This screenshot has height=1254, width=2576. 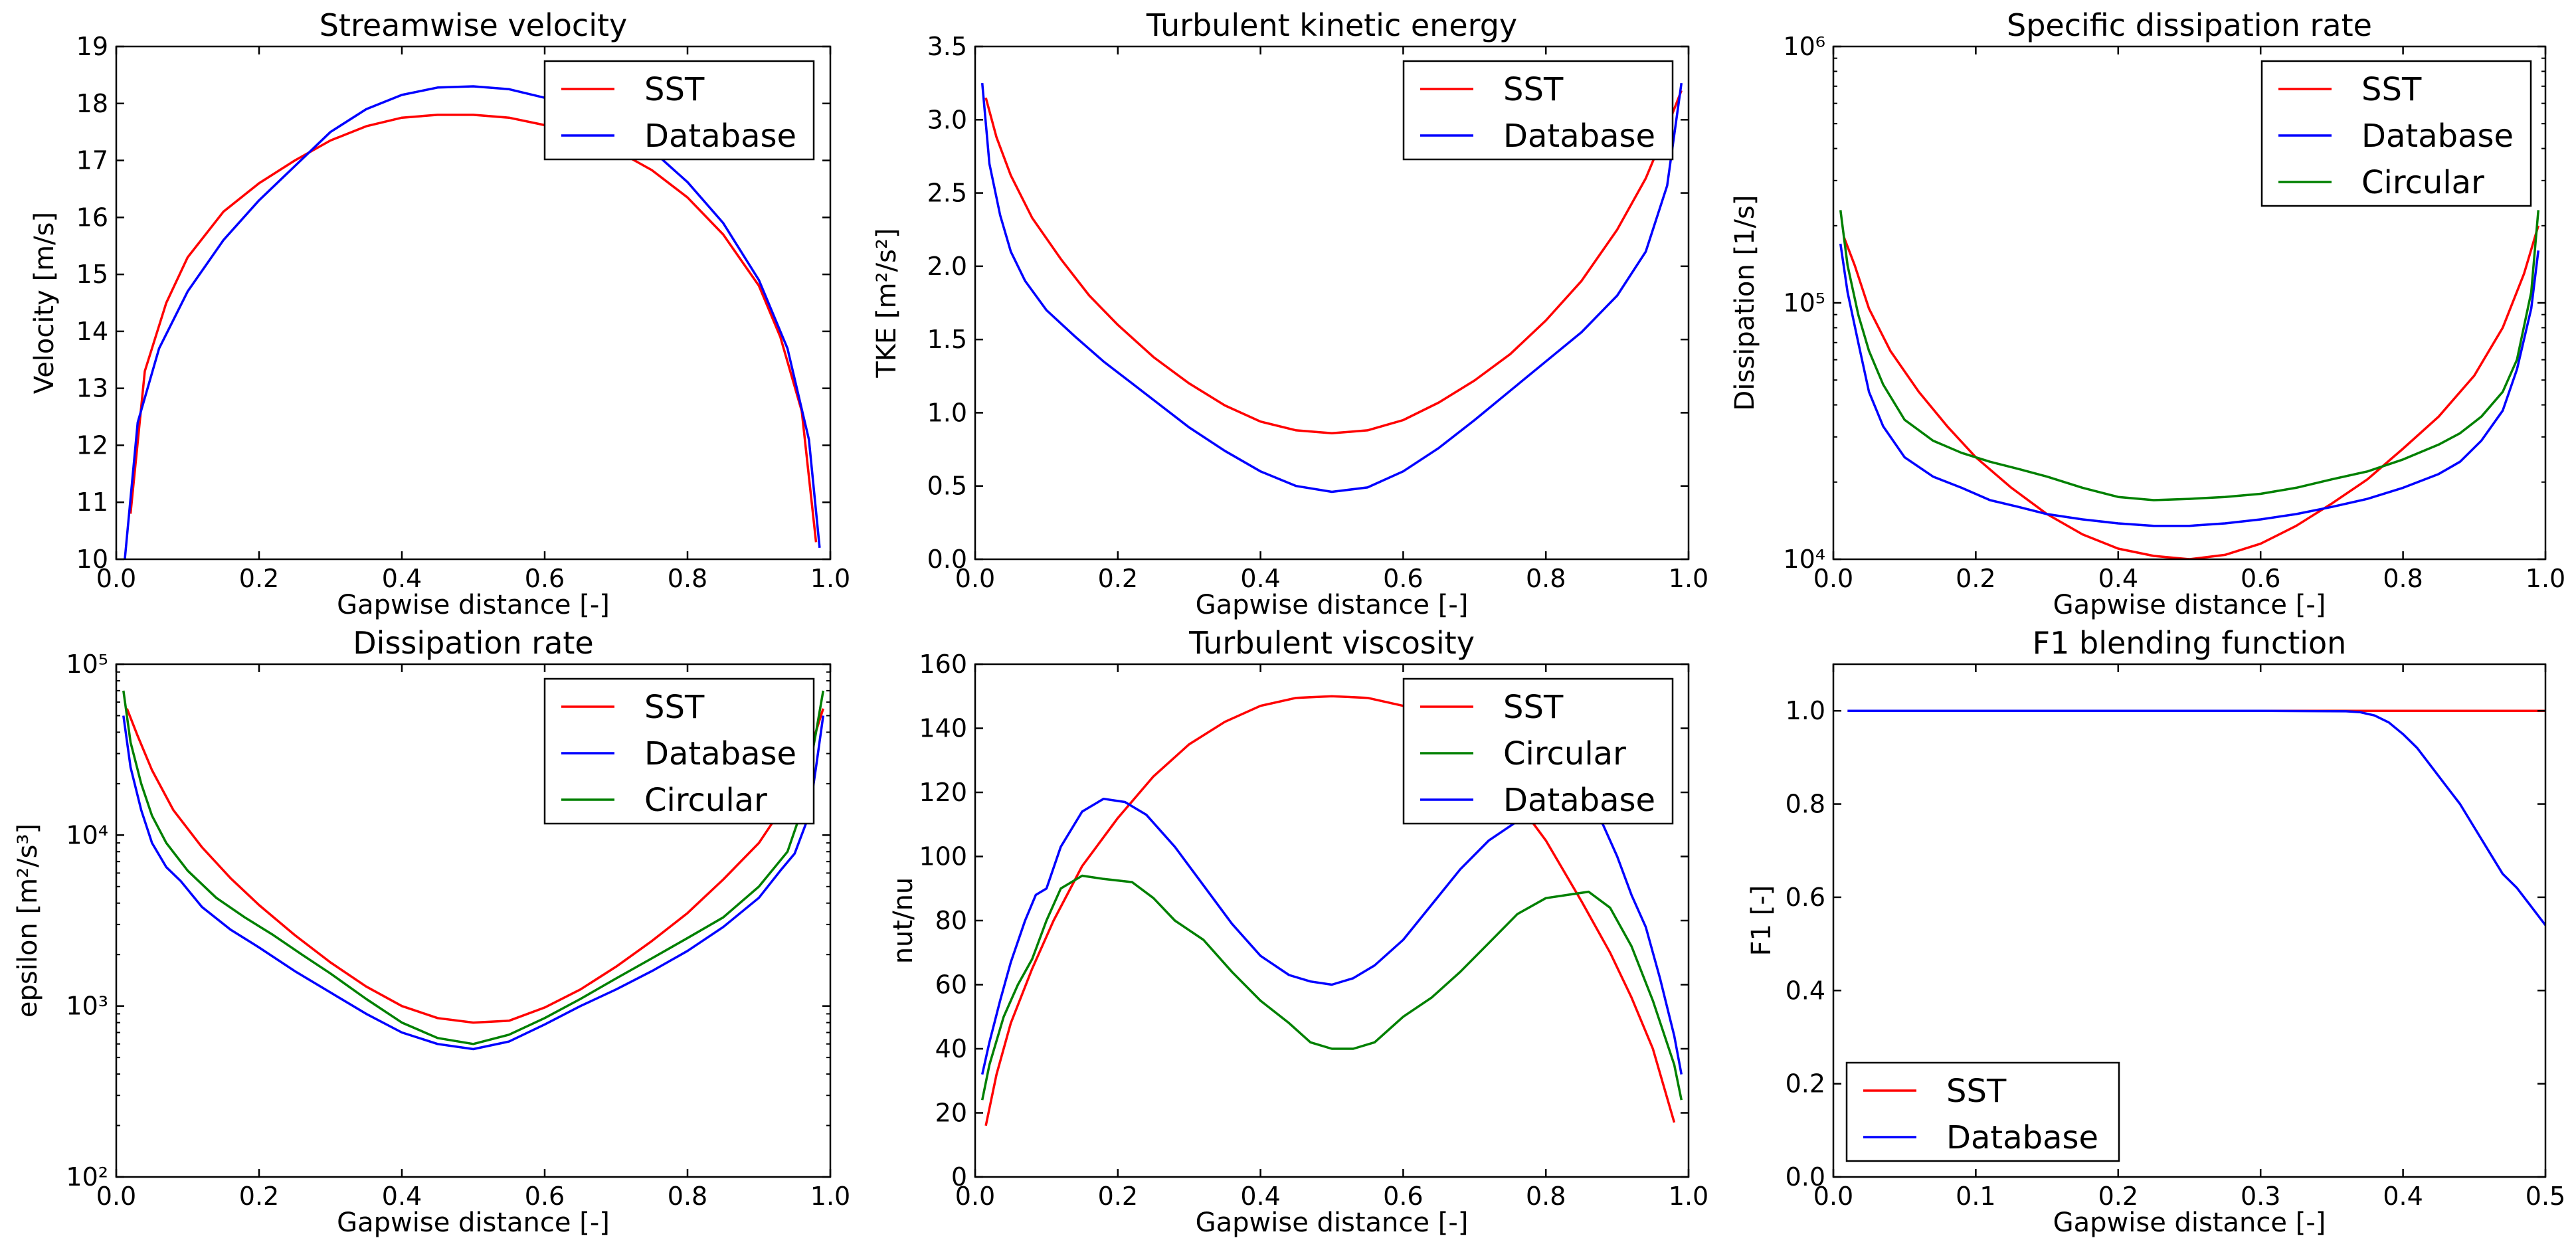 What do you see at coordinates (951, 1113) in the screenshot?
I see `y-tick-label: 20` at bounding box center [951, 1113].